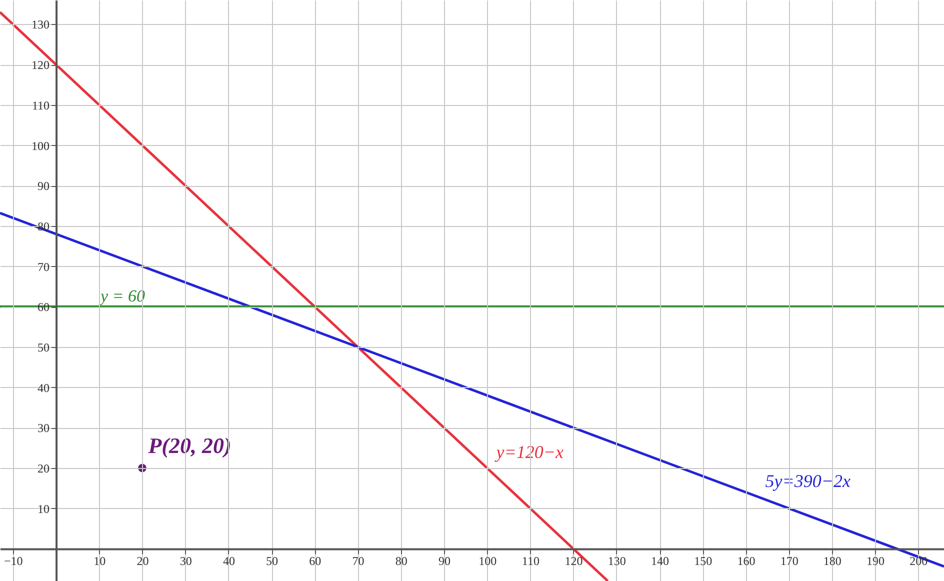 The image size is (944, 581). What do you see at coordinates (401, 561) in the screenshot?
I see `x-tick-label: 80` at bounding box center [401, 561].